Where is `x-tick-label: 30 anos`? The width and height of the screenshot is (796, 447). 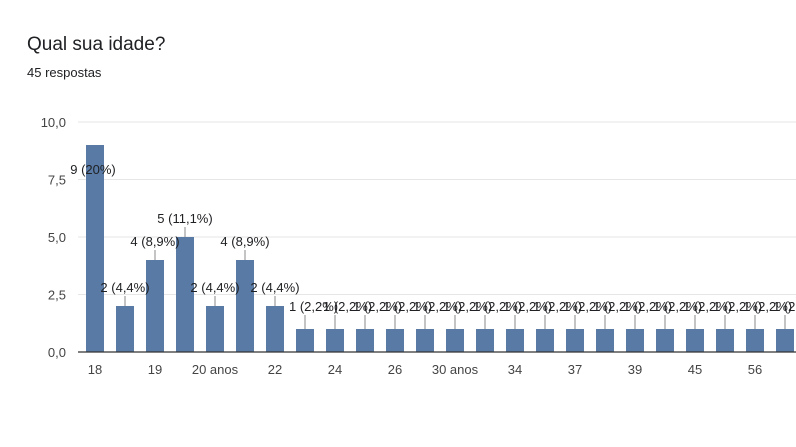
x-tick-label: 30 anos is located at coordinates (455, 369).